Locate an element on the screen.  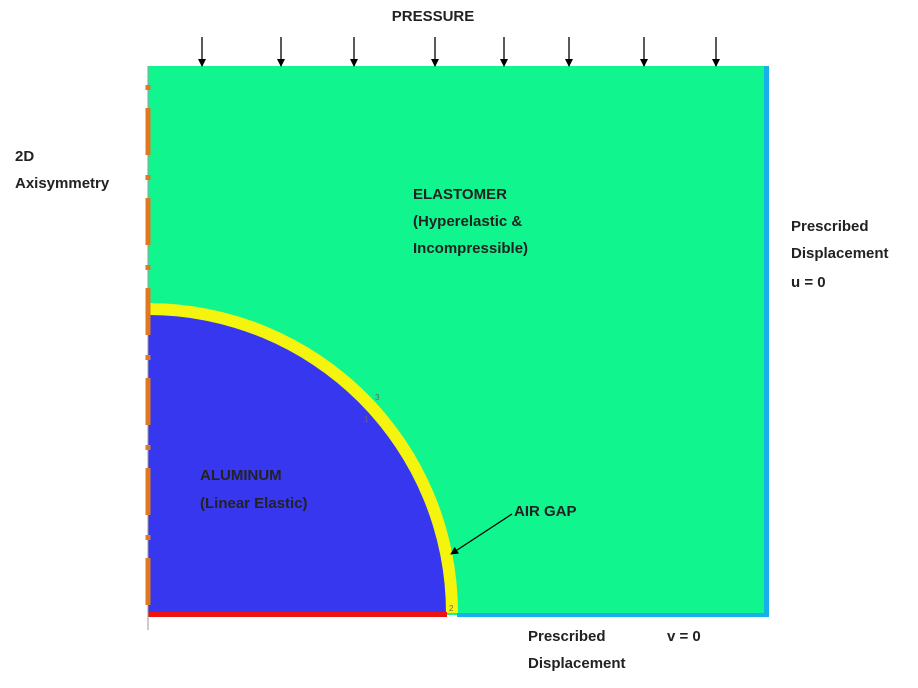
elastomer-label: Incompressible) is located at coordinates (470, 248).